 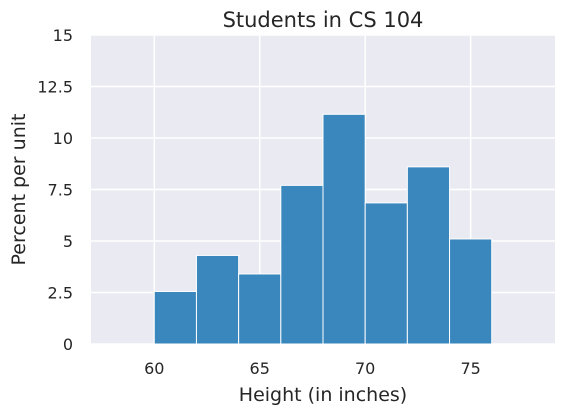 What do you see at coordinates (312, 368) in the screenshot?
I see `x-tick-labels: 60 65 70 75` at bounding box center [312, 368].